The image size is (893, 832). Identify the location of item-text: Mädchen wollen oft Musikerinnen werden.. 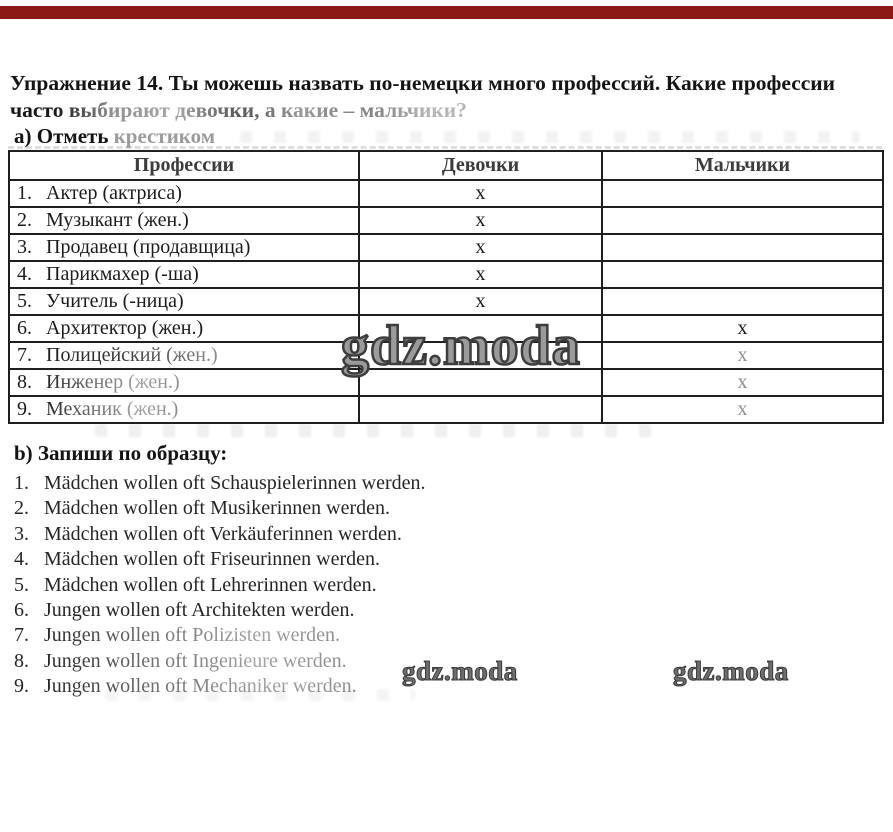
(217, 508).